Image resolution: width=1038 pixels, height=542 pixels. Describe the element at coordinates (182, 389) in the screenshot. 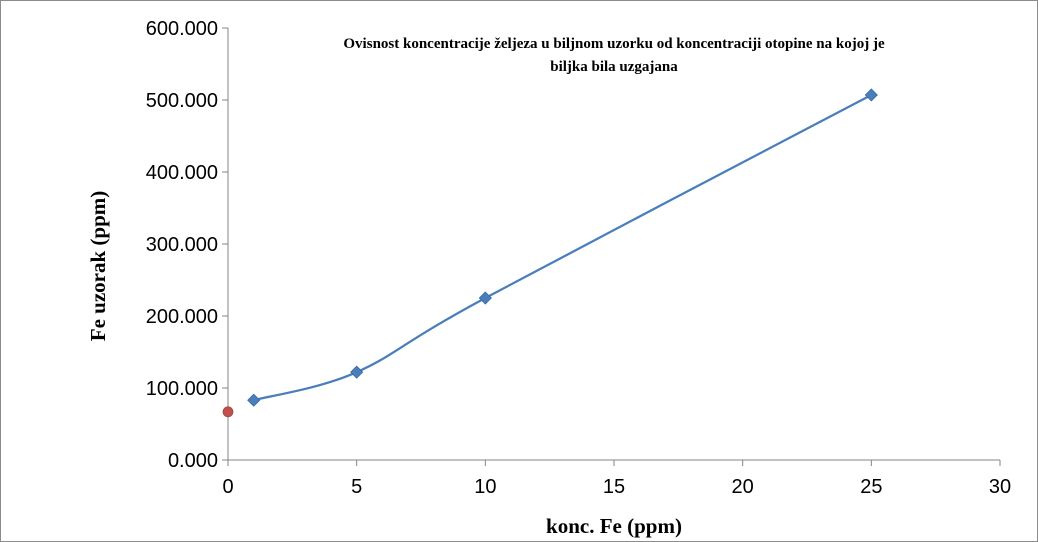

I see `y-tick-label: 100.000` at that location.